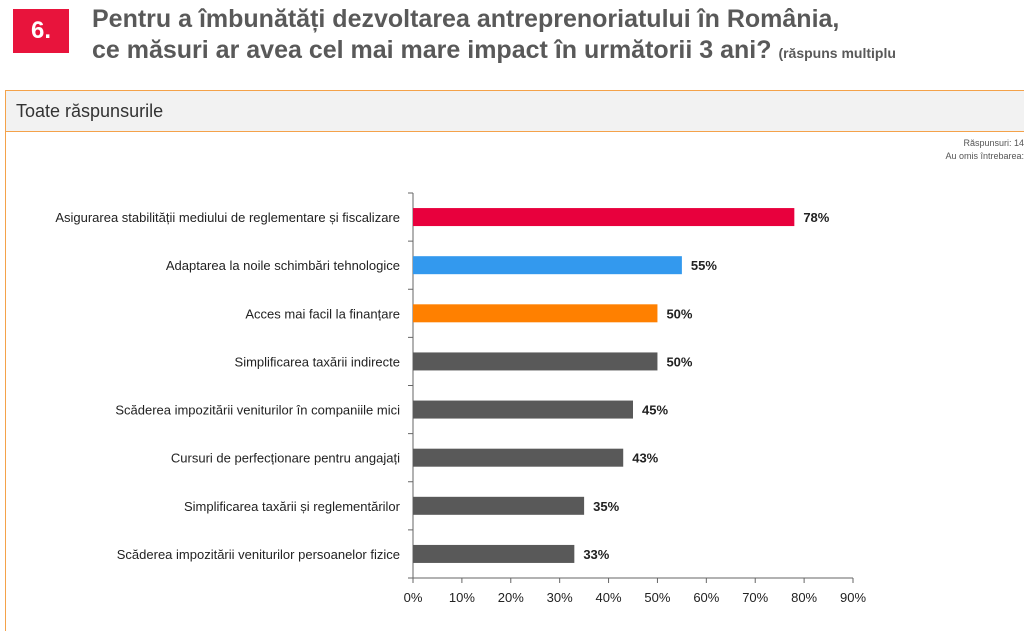  I want to click on panel-header: Toate răspunsurile, so click(515, 111).